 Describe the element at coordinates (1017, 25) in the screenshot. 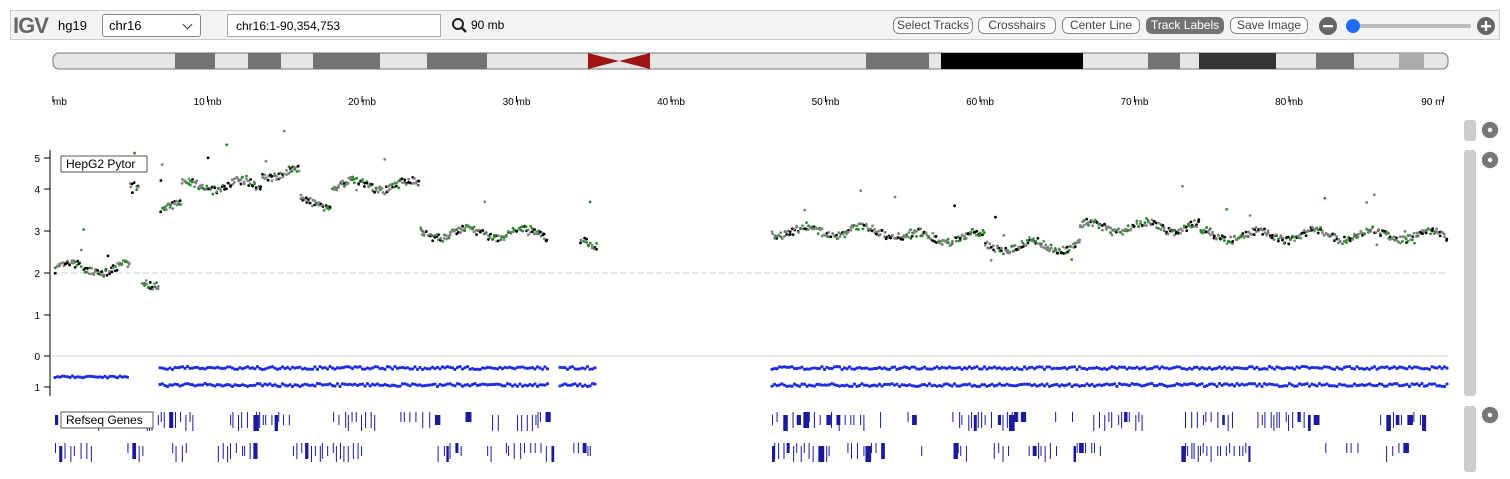

I see `toolbar-button: Crosshairs` at that location.